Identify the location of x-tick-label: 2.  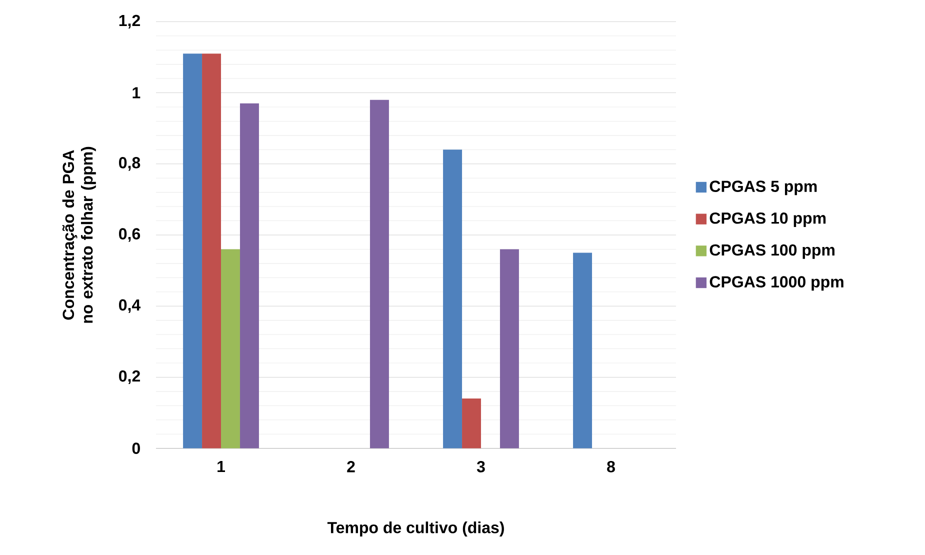
(351, 466).